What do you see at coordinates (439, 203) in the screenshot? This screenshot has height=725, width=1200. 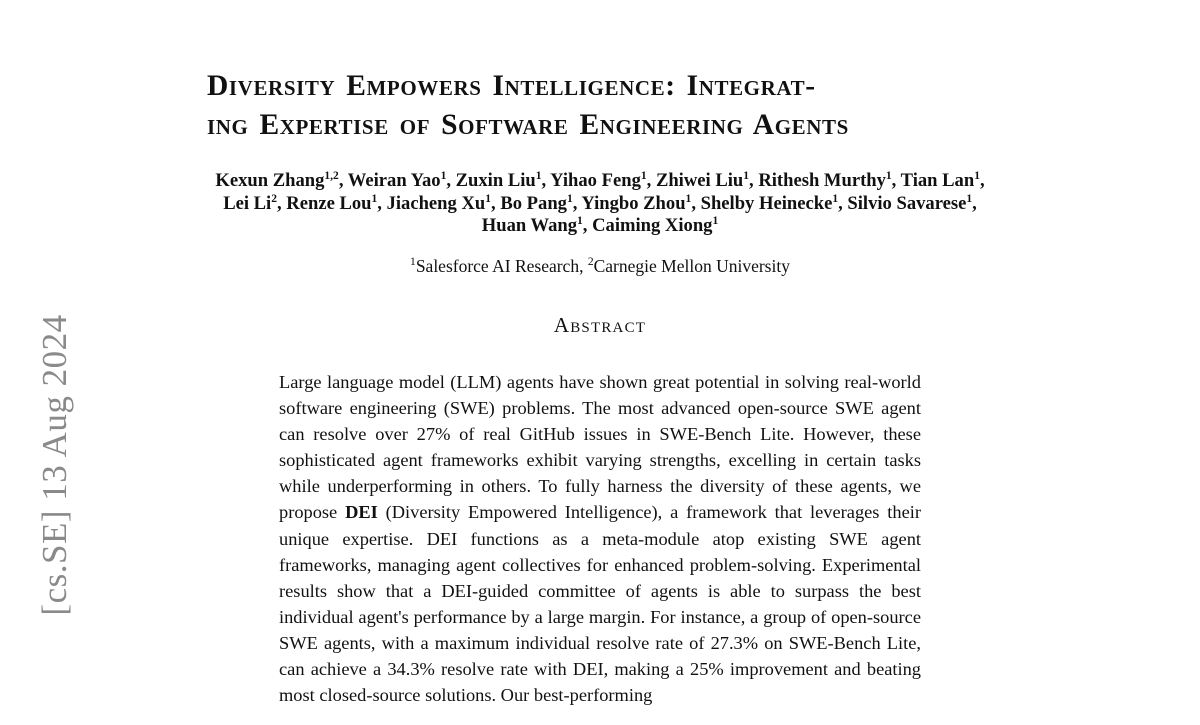 I see `author-name: Jiacheng Xu1` at bounding box center [439, 203].